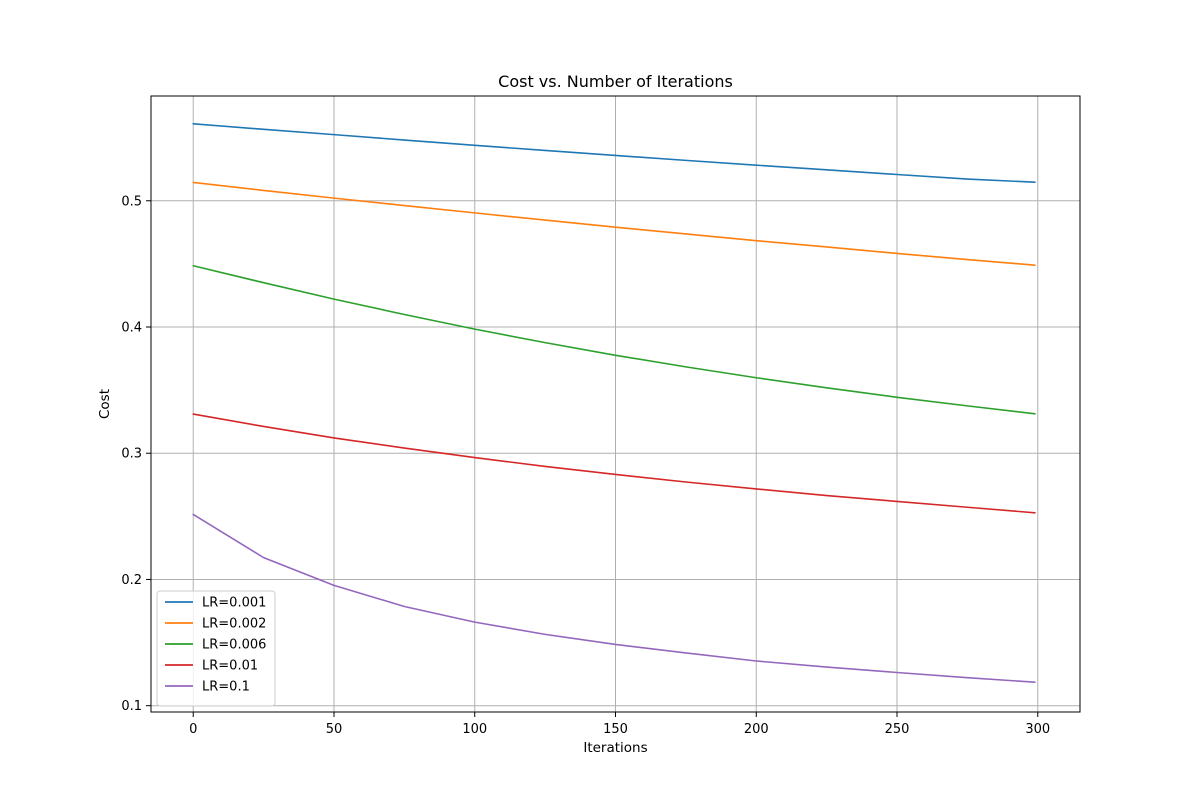 This screenshot has width=1200, height=804. I want to click on legend-label: LR=0.01, so click(230, 666).